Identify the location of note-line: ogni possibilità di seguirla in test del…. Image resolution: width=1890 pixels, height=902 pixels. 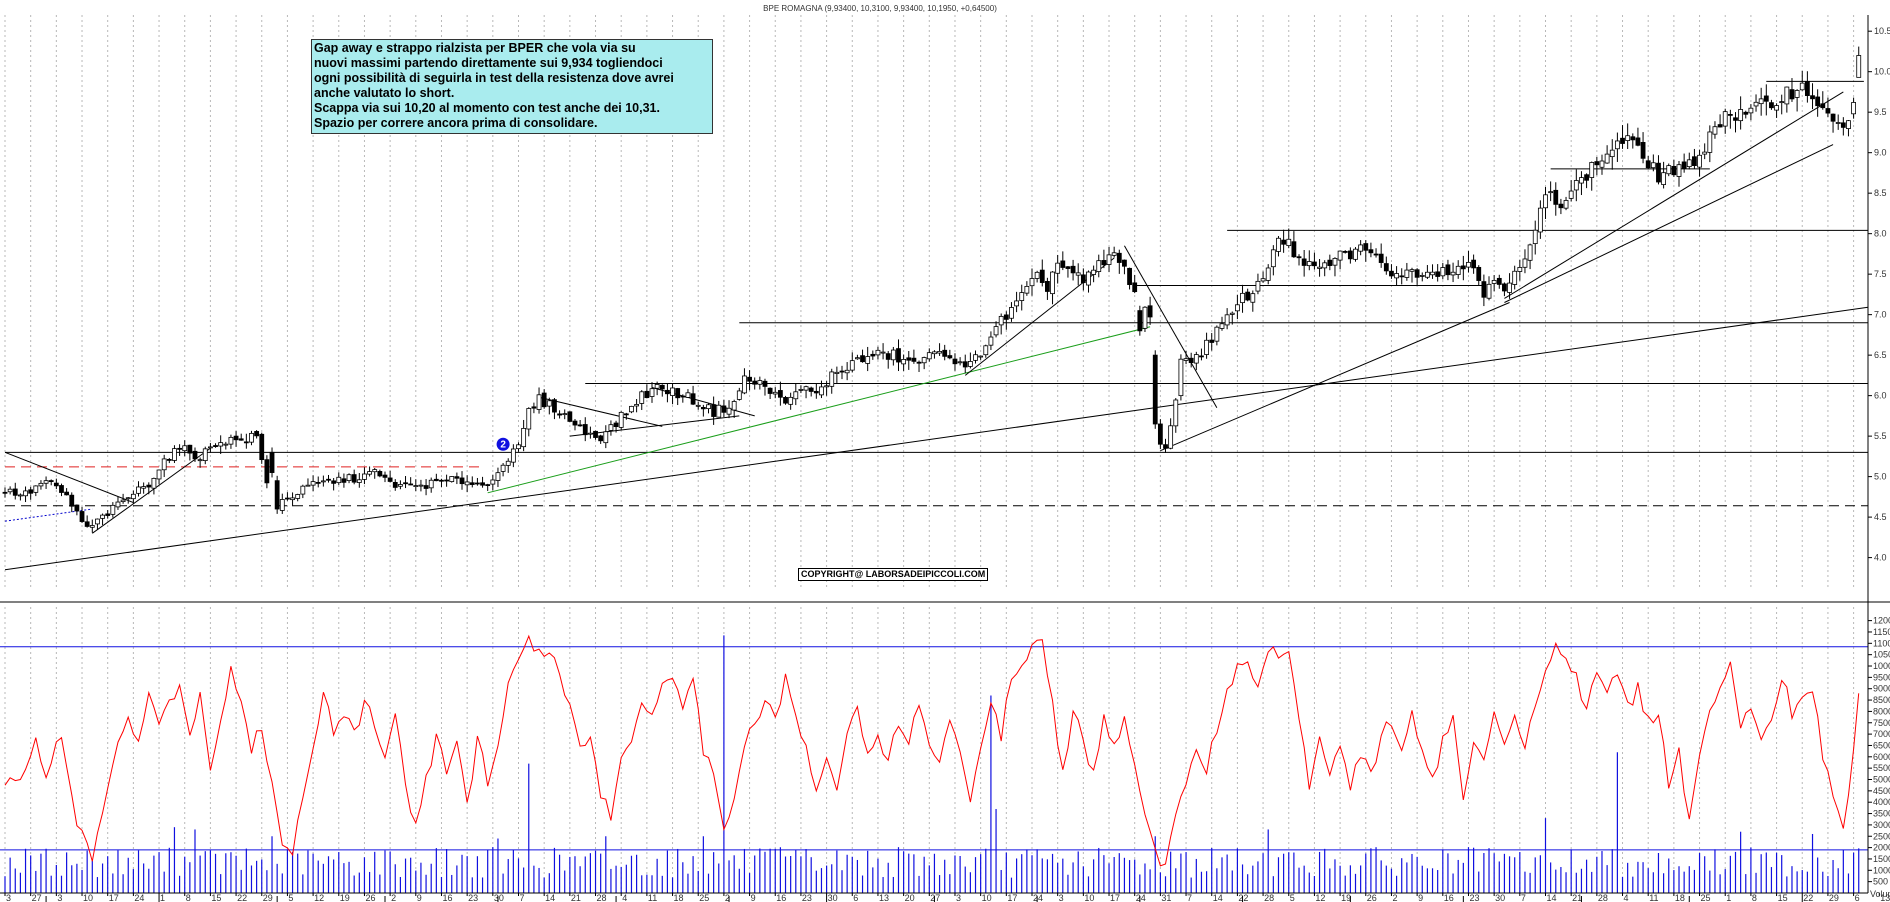
(494, 78).